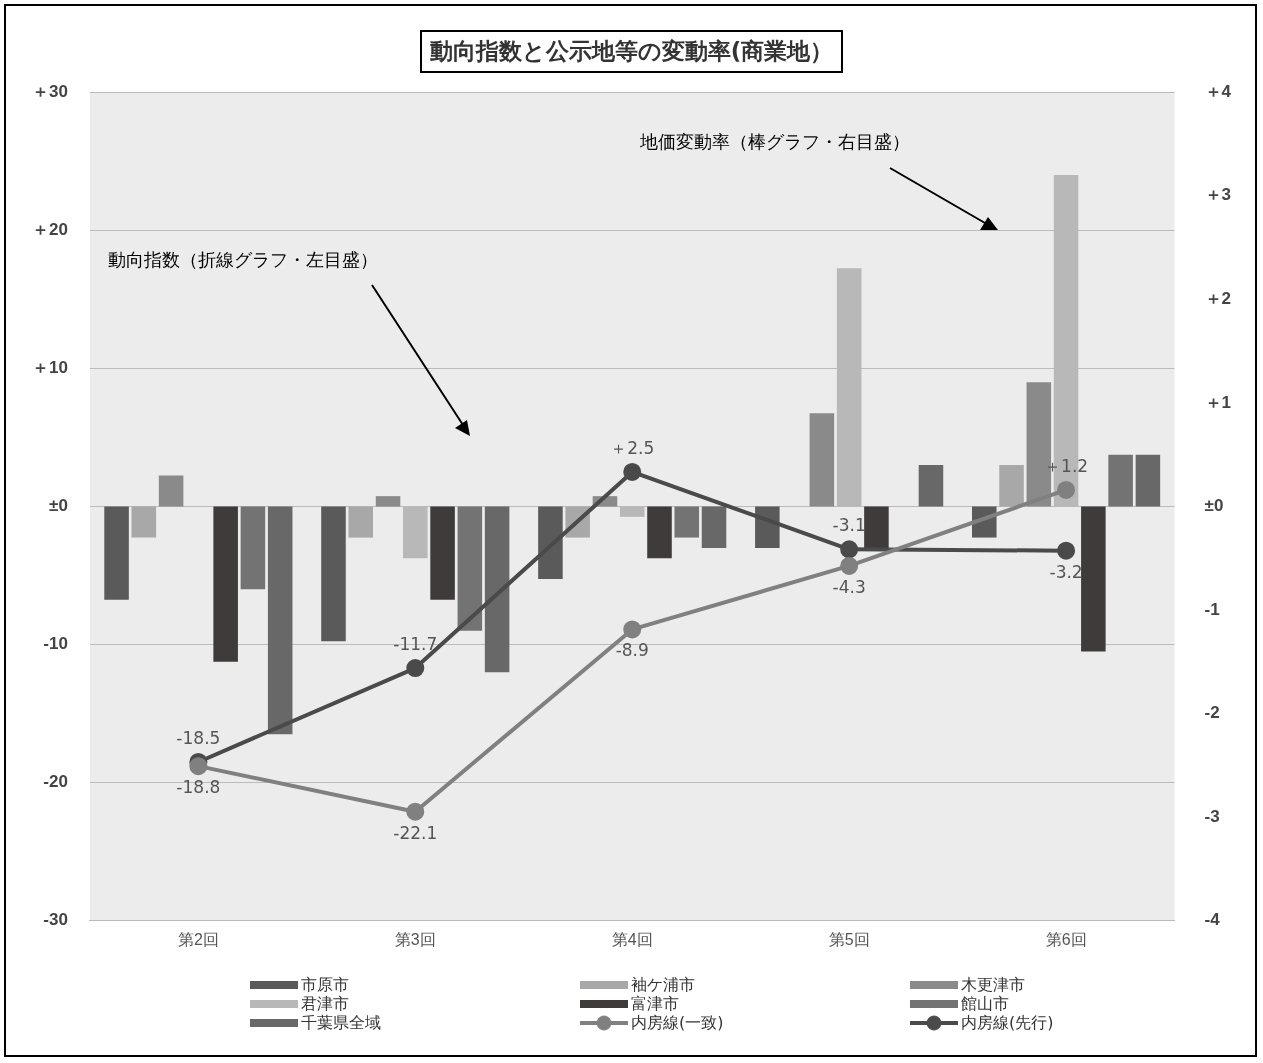  Describe the element at coordinates (849, 939) in the screenshot. I see `x-tick-label: 第5回` at that location.